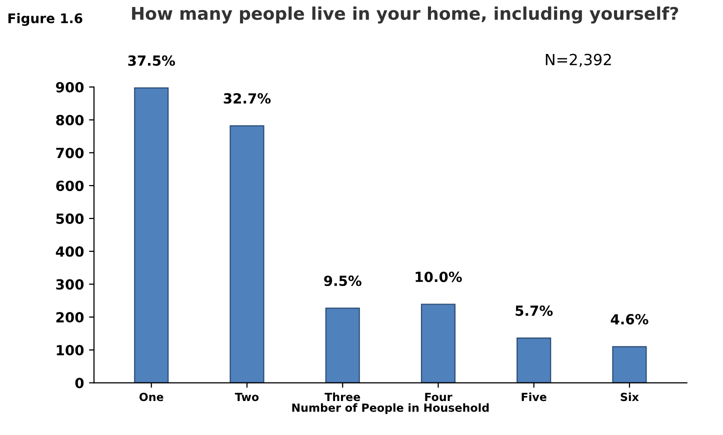 This screenshot has height=435, width=723. What do you see at coordinates (79, 383) in the screenshot?
I see `y-tick-label: 0` at bounding box center [79, 383].